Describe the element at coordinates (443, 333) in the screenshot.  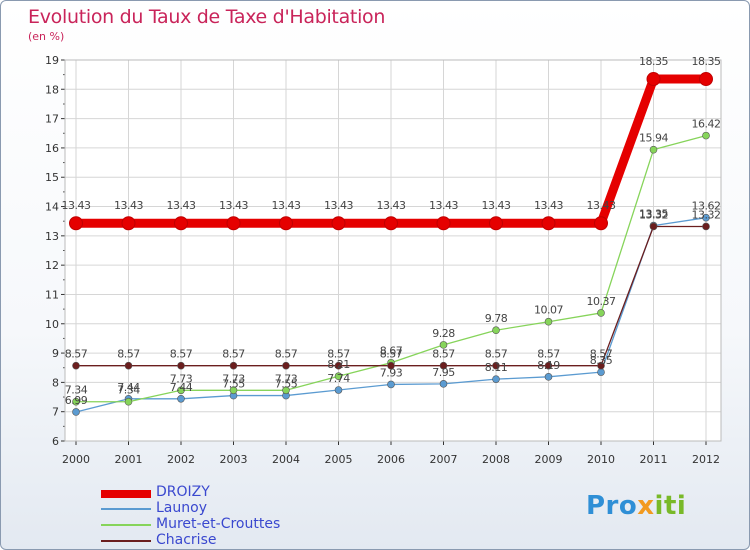
I see `data-label-muret-et-crouttes: 9.28` at that location.